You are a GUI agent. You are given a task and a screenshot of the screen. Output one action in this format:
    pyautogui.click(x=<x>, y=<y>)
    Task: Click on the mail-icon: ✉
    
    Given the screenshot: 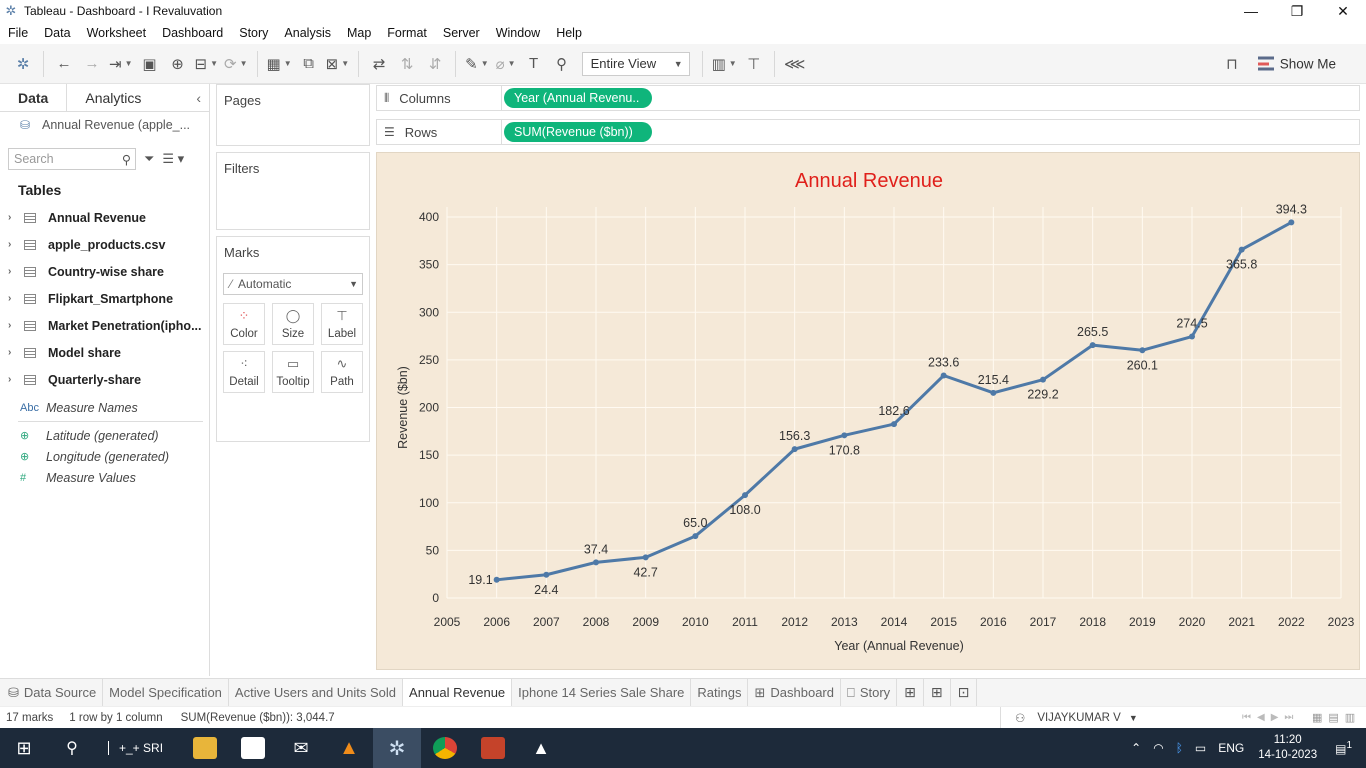 What is the action you would take?
    pyautogui.click(x=301, y=747)
    